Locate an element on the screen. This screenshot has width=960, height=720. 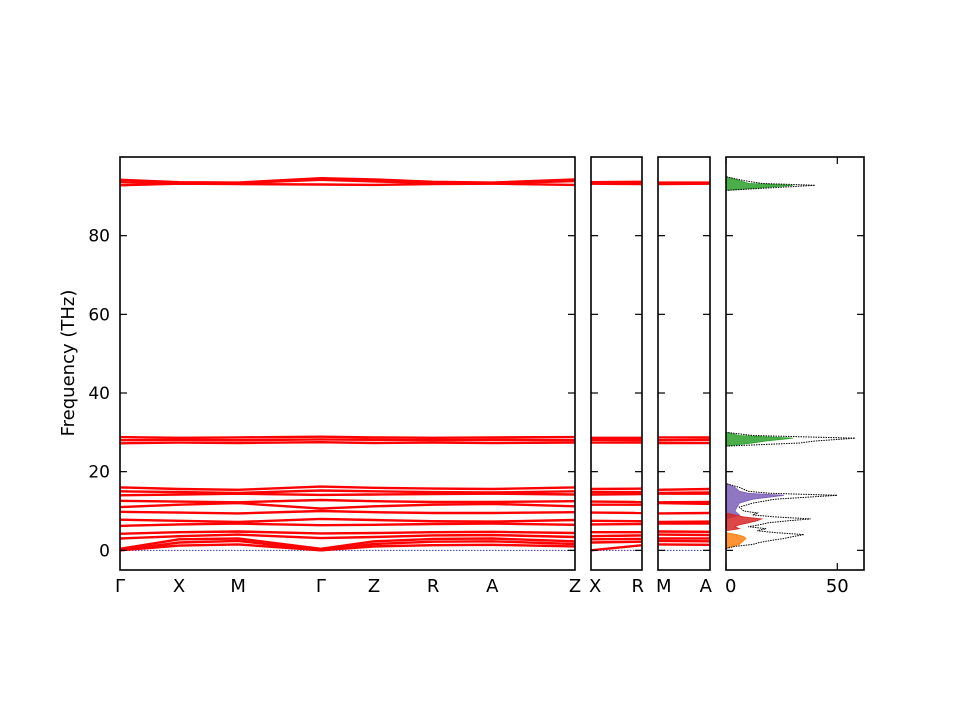
dos-partial-mid is located at coordinates (754, 501).